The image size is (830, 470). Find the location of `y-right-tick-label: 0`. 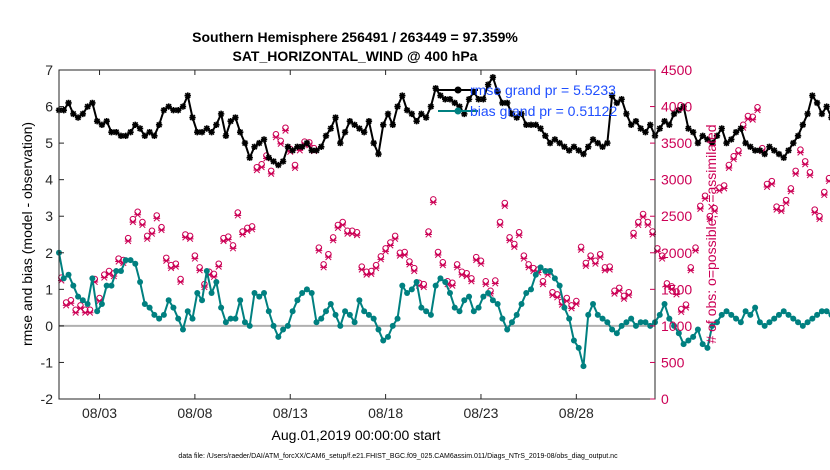

y-right-tick-label: 0 is located at coordinates (665, 399).